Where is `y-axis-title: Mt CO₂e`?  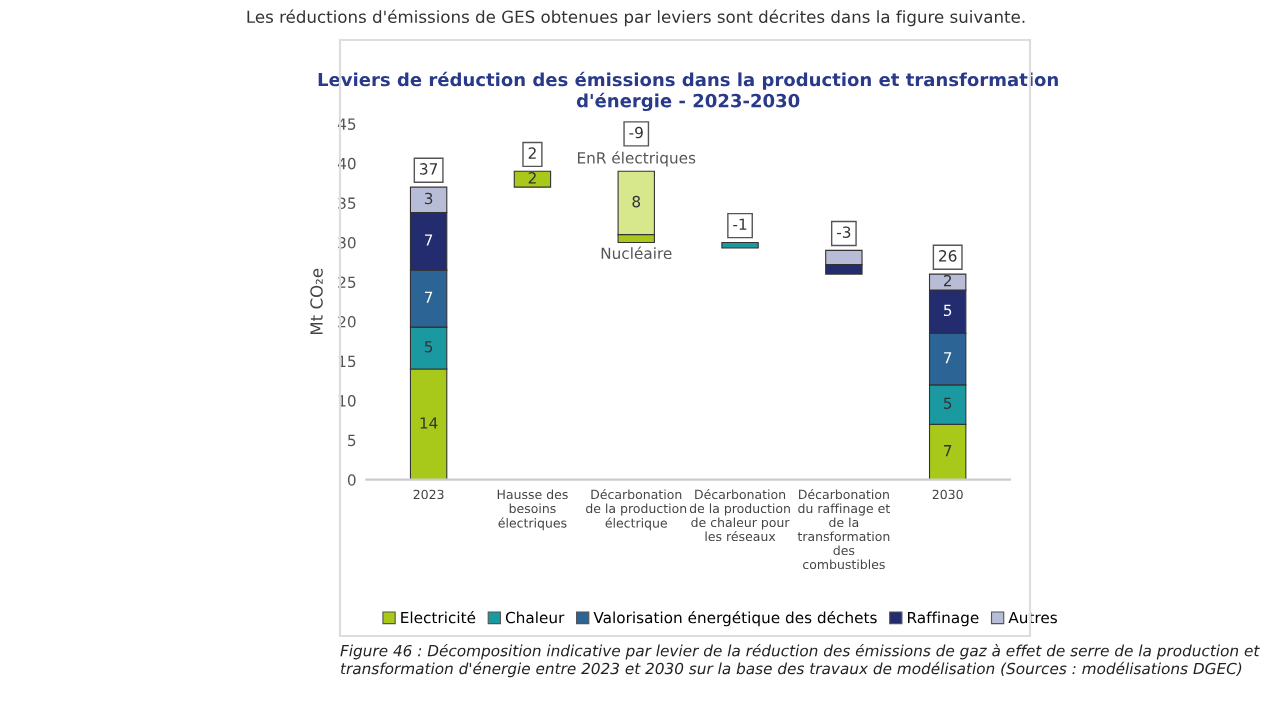 y-axis-title: Mt CO₂e is located at coordinates (316, 301).